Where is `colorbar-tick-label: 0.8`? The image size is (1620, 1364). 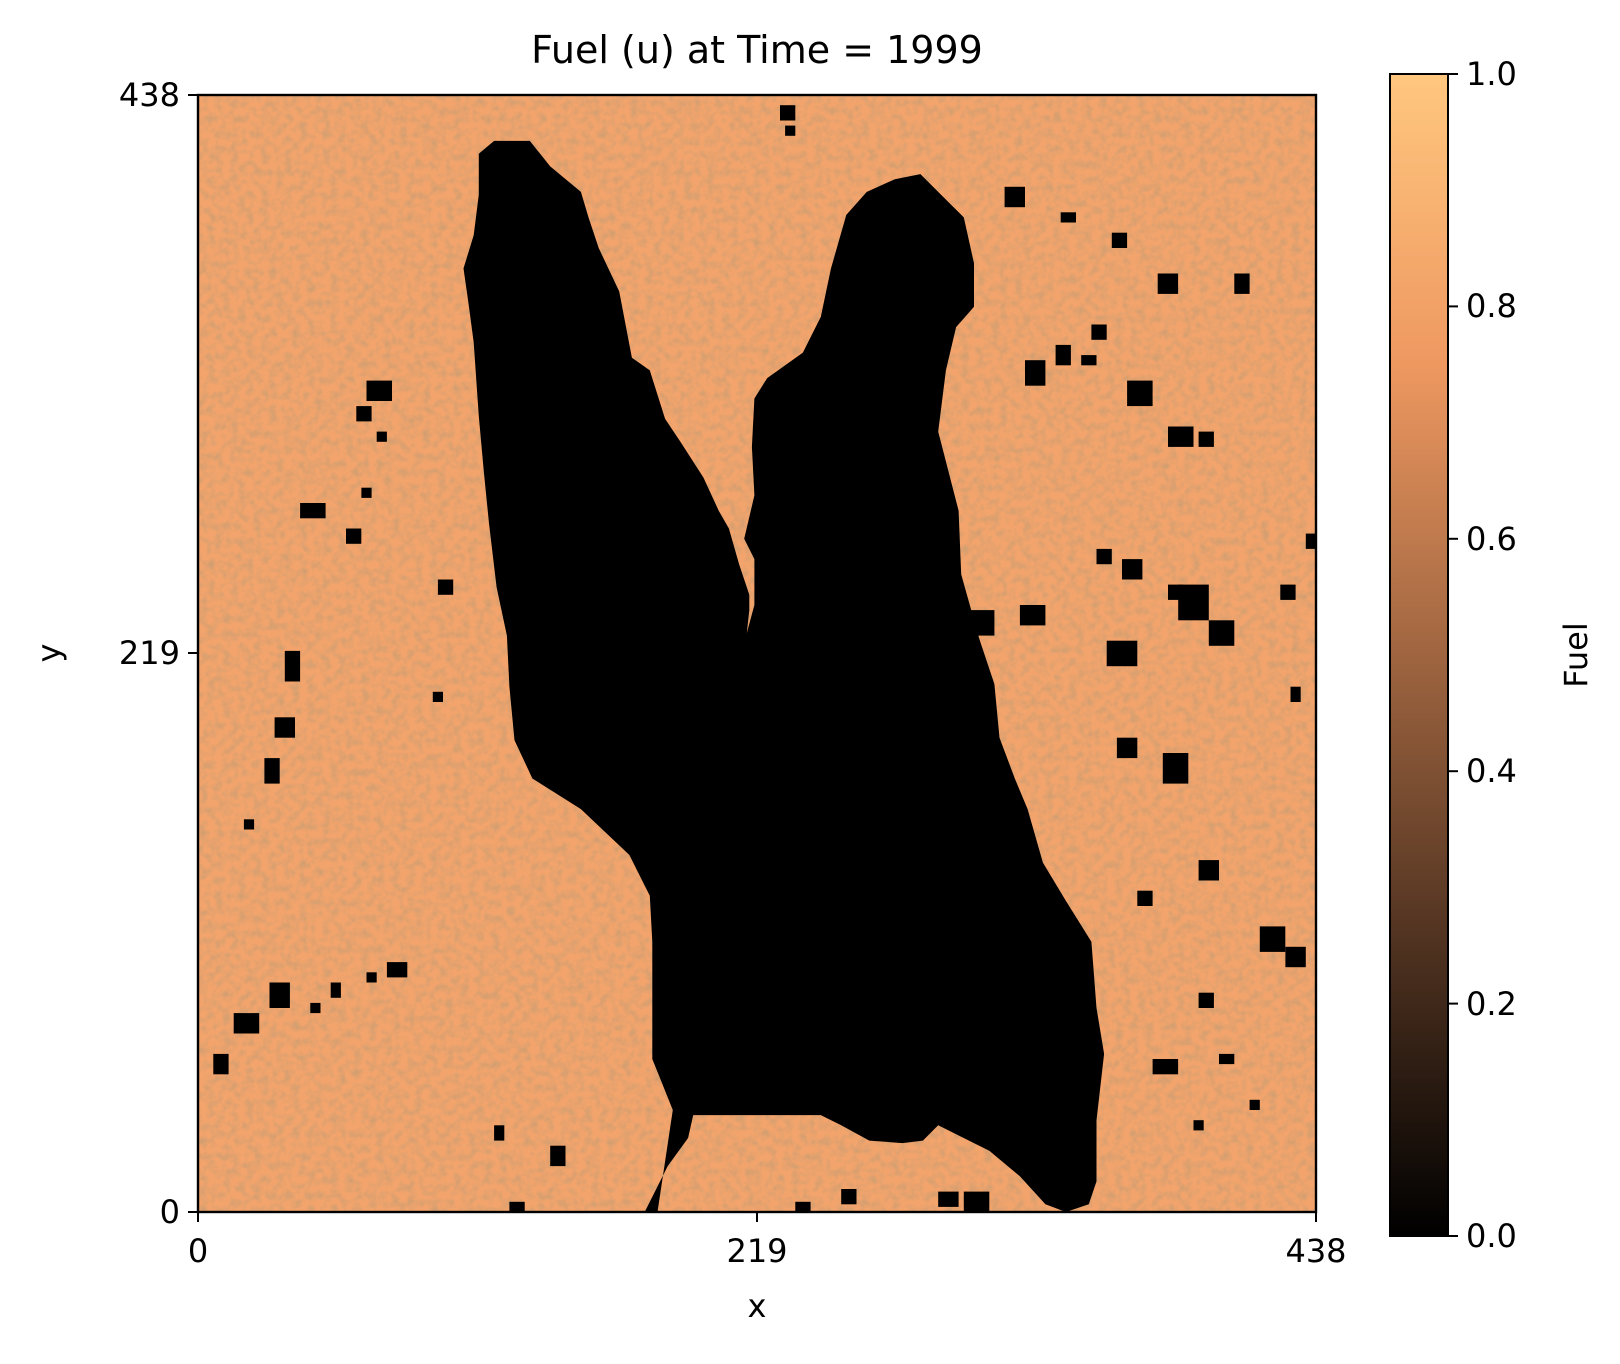 colorbar-tick-label: 0.8 is located at coordinates (1491, 306).